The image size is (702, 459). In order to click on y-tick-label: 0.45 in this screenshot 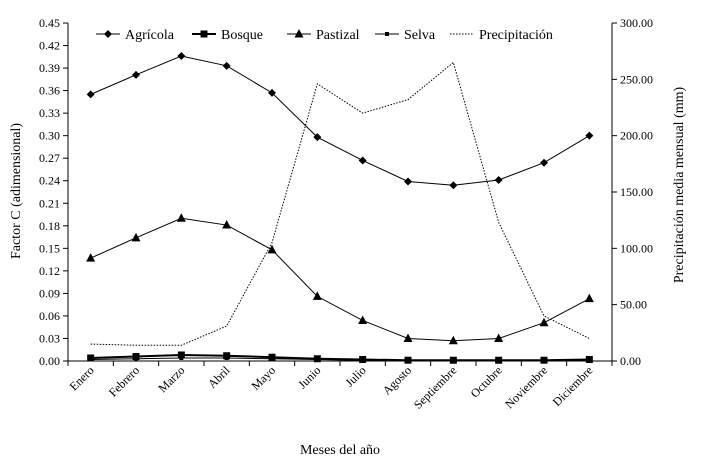, I will do `click(49, 23)`.